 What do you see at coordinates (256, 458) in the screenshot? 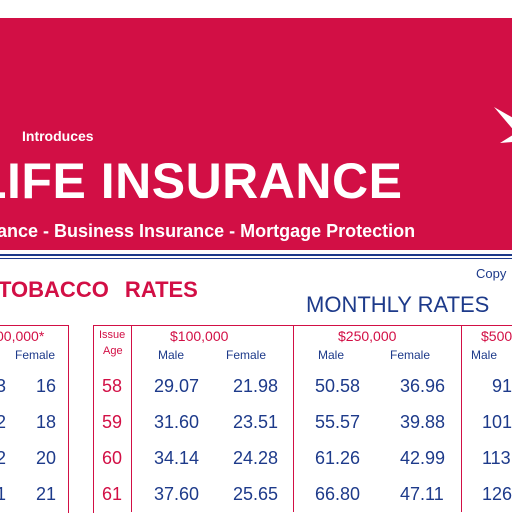
I see `rate-cell: 24.28` at bounding box center [256, 458].